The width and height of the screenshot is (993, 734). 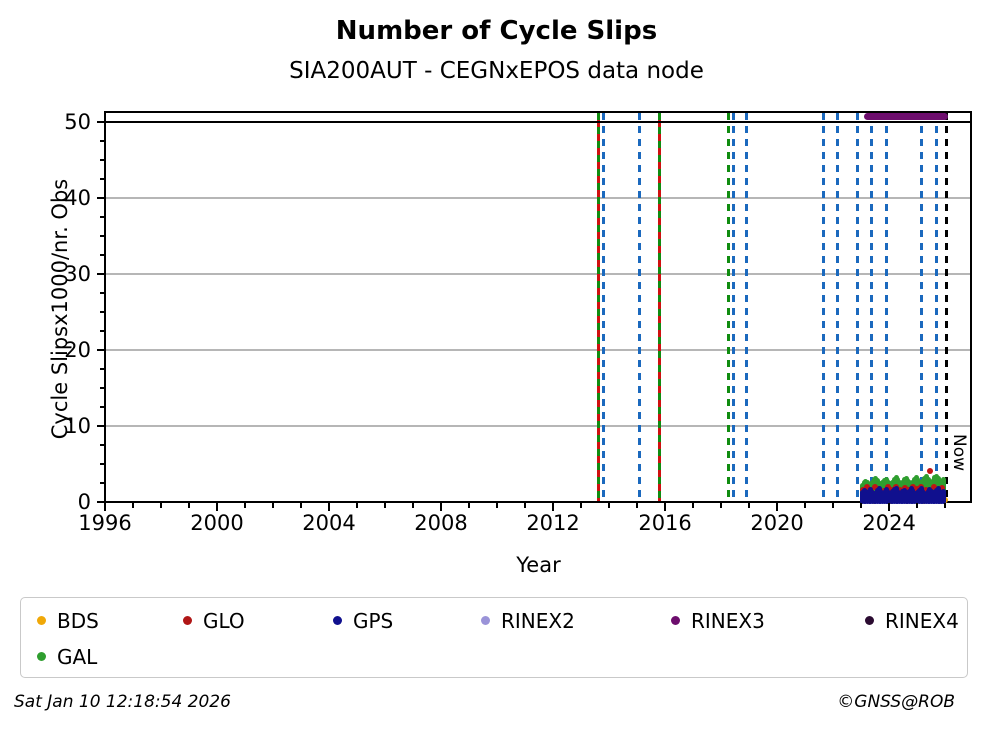 I want to click on x-tick-label: 2016, so click(x=665, y=523).